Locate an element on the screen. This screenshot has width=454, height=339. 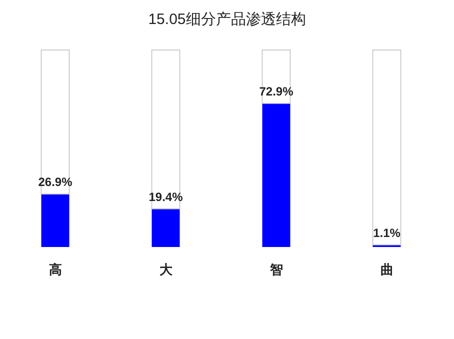
data-label: 26.9% is located at coordinates (55, 182).